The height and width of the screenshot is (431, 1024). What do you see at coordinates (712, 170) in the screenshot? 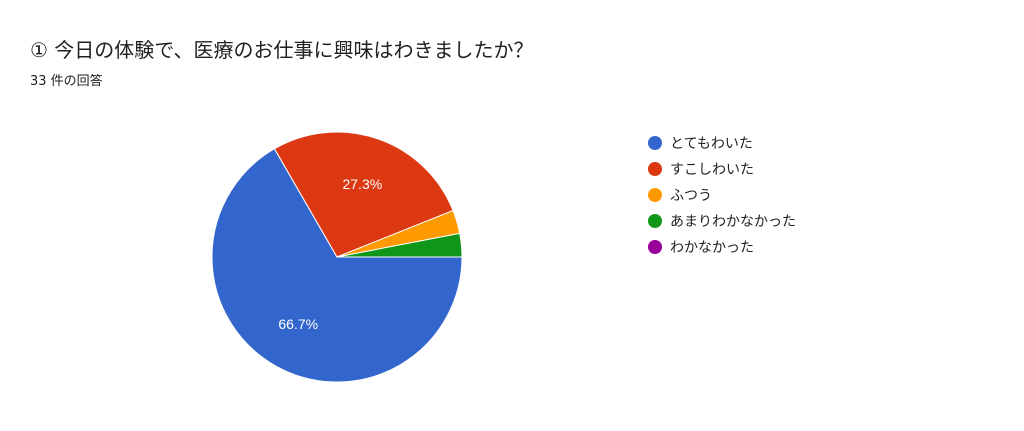
I see `legend-label: すこしわいた` at bounding box center [712, 170].